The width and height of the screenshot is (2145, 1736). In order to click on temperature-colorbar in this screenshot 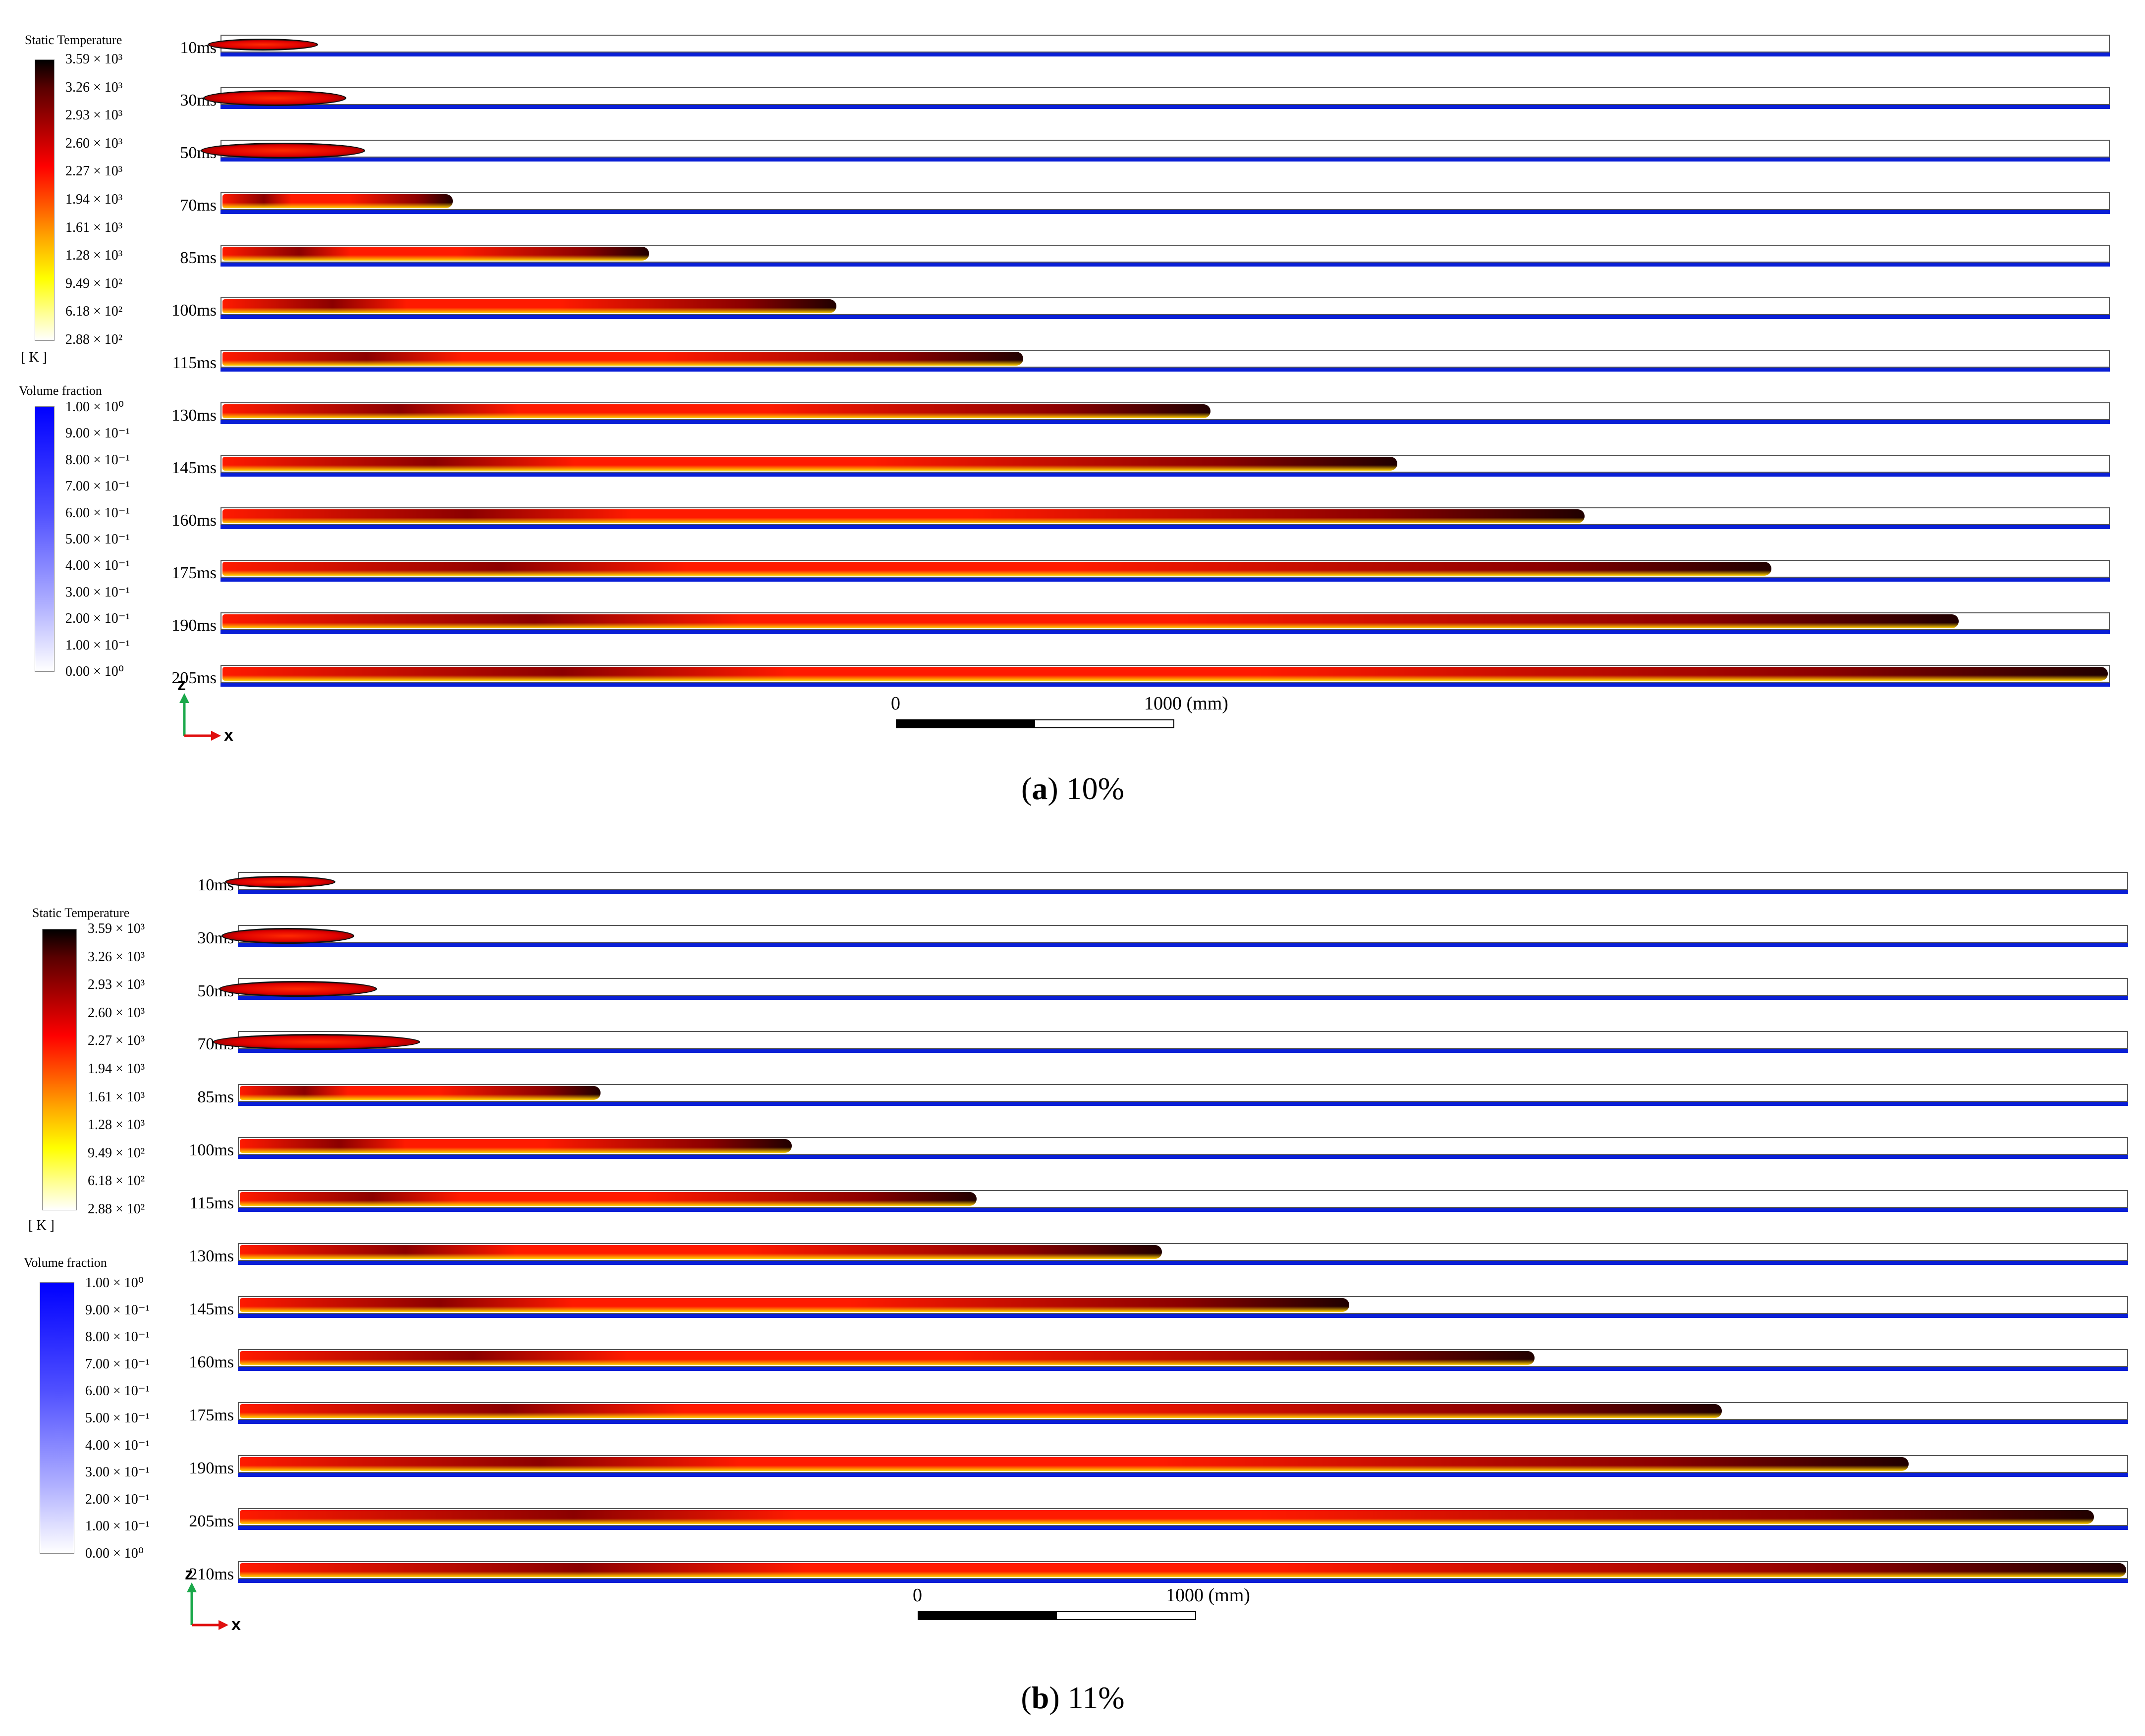, I will do `click(45, 200)`.